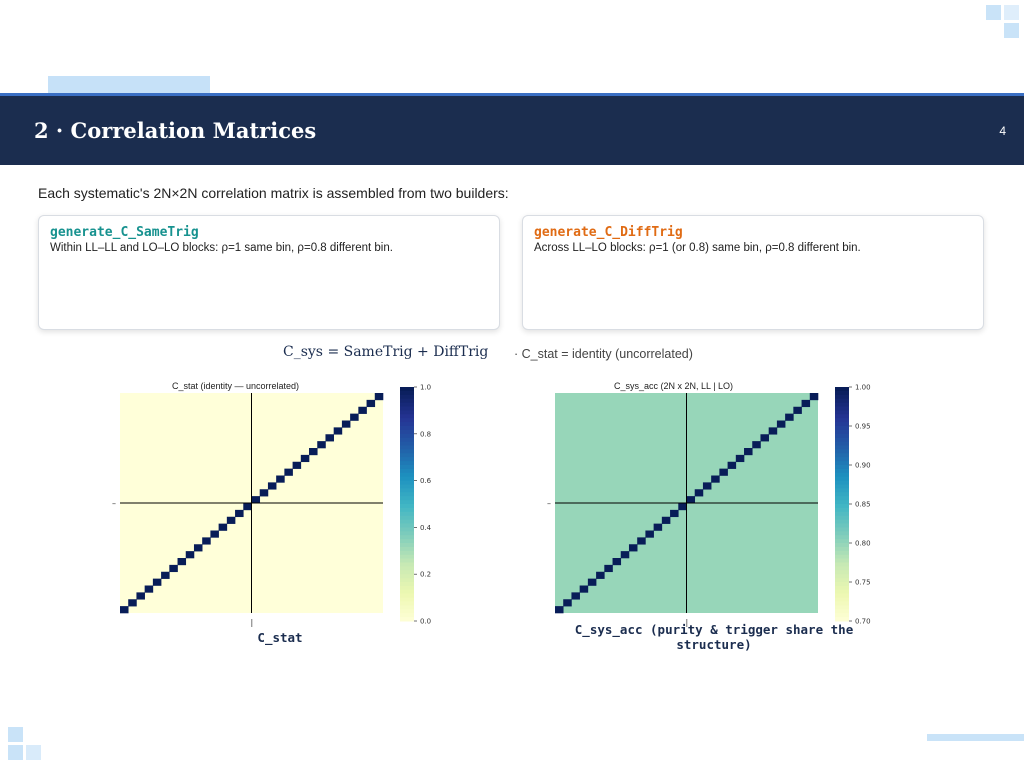  Describe the element at coordinates (280, 637) in the screenshot. I see `caption-cstat: C_stat` at that location.